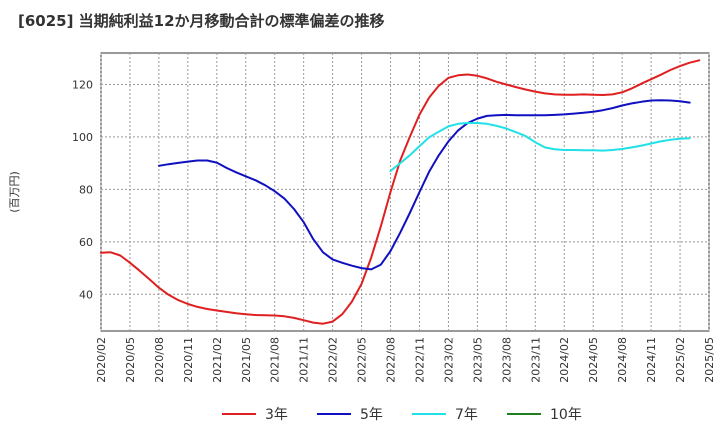 The image size is (720, 440). What do you see at coordinates (622, 360) in the screenshot?
I see `x-tick-label: 2024/08` at bounding box center [622, 360].